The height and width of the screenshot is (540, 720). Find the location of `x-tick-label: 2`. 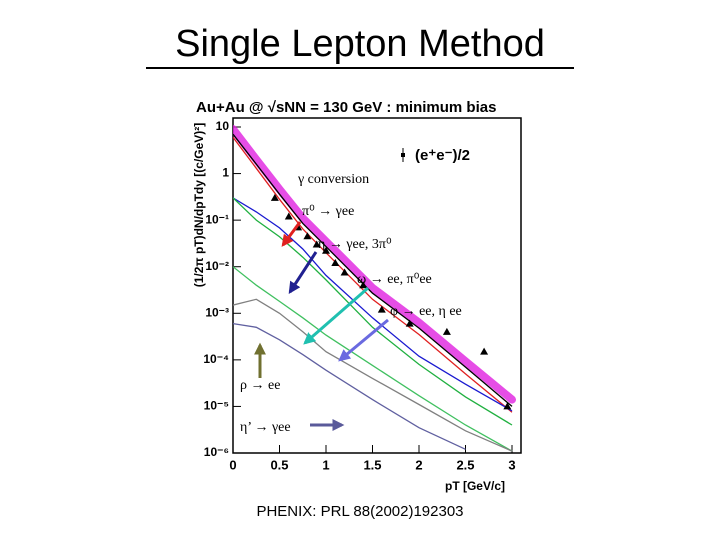

x-tick-label: 2 is located at coordinates (418, 464).